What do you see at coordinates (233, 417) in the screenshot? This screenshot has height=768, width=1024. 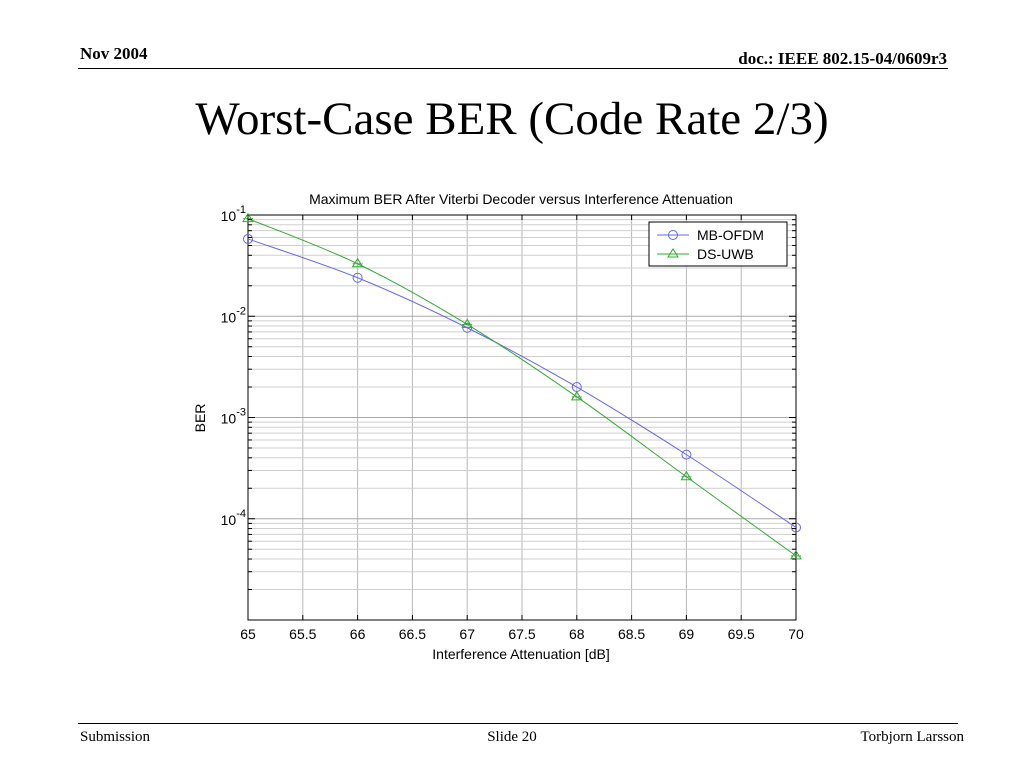 I see `y-tick-label: 10⁻³` at bounding box center [233, 417].